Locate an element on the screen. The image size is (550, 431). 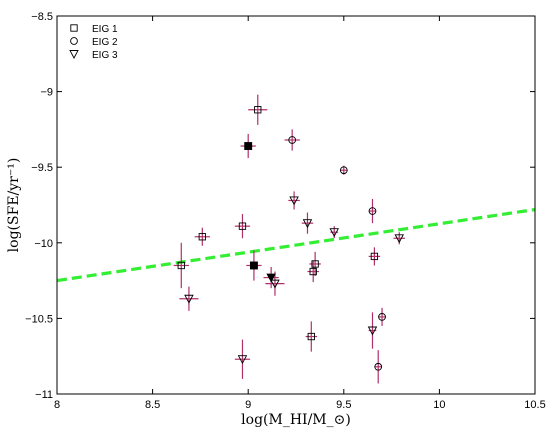
y-axis-label: log(SFE/yr⁻¹) is located at coordinates (14, 205).